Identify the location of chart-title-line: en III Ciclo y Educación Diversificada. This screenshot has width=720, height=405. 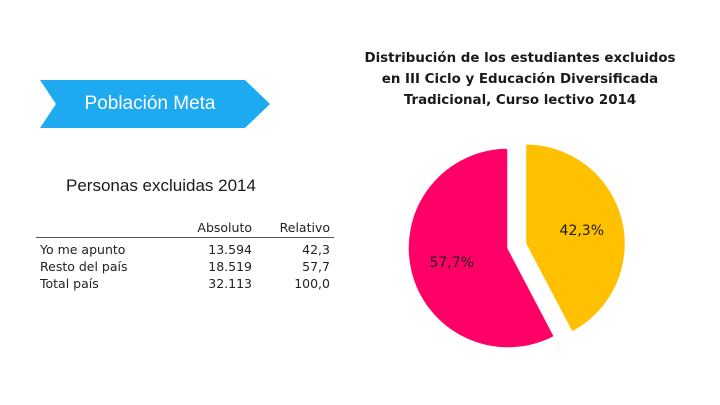
(520, 79).